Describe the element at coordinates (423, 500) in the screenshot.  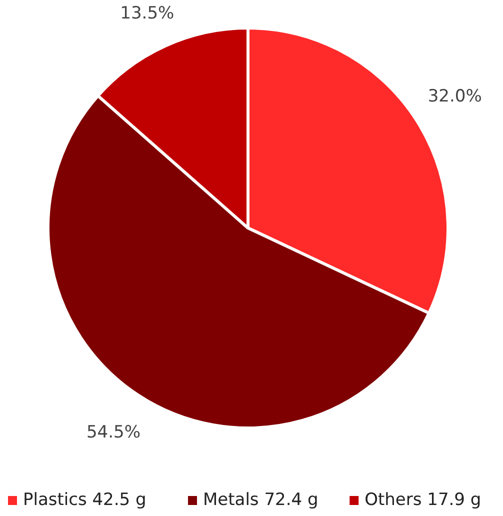
I see `legend-label: Others 17.9 g` at that location.